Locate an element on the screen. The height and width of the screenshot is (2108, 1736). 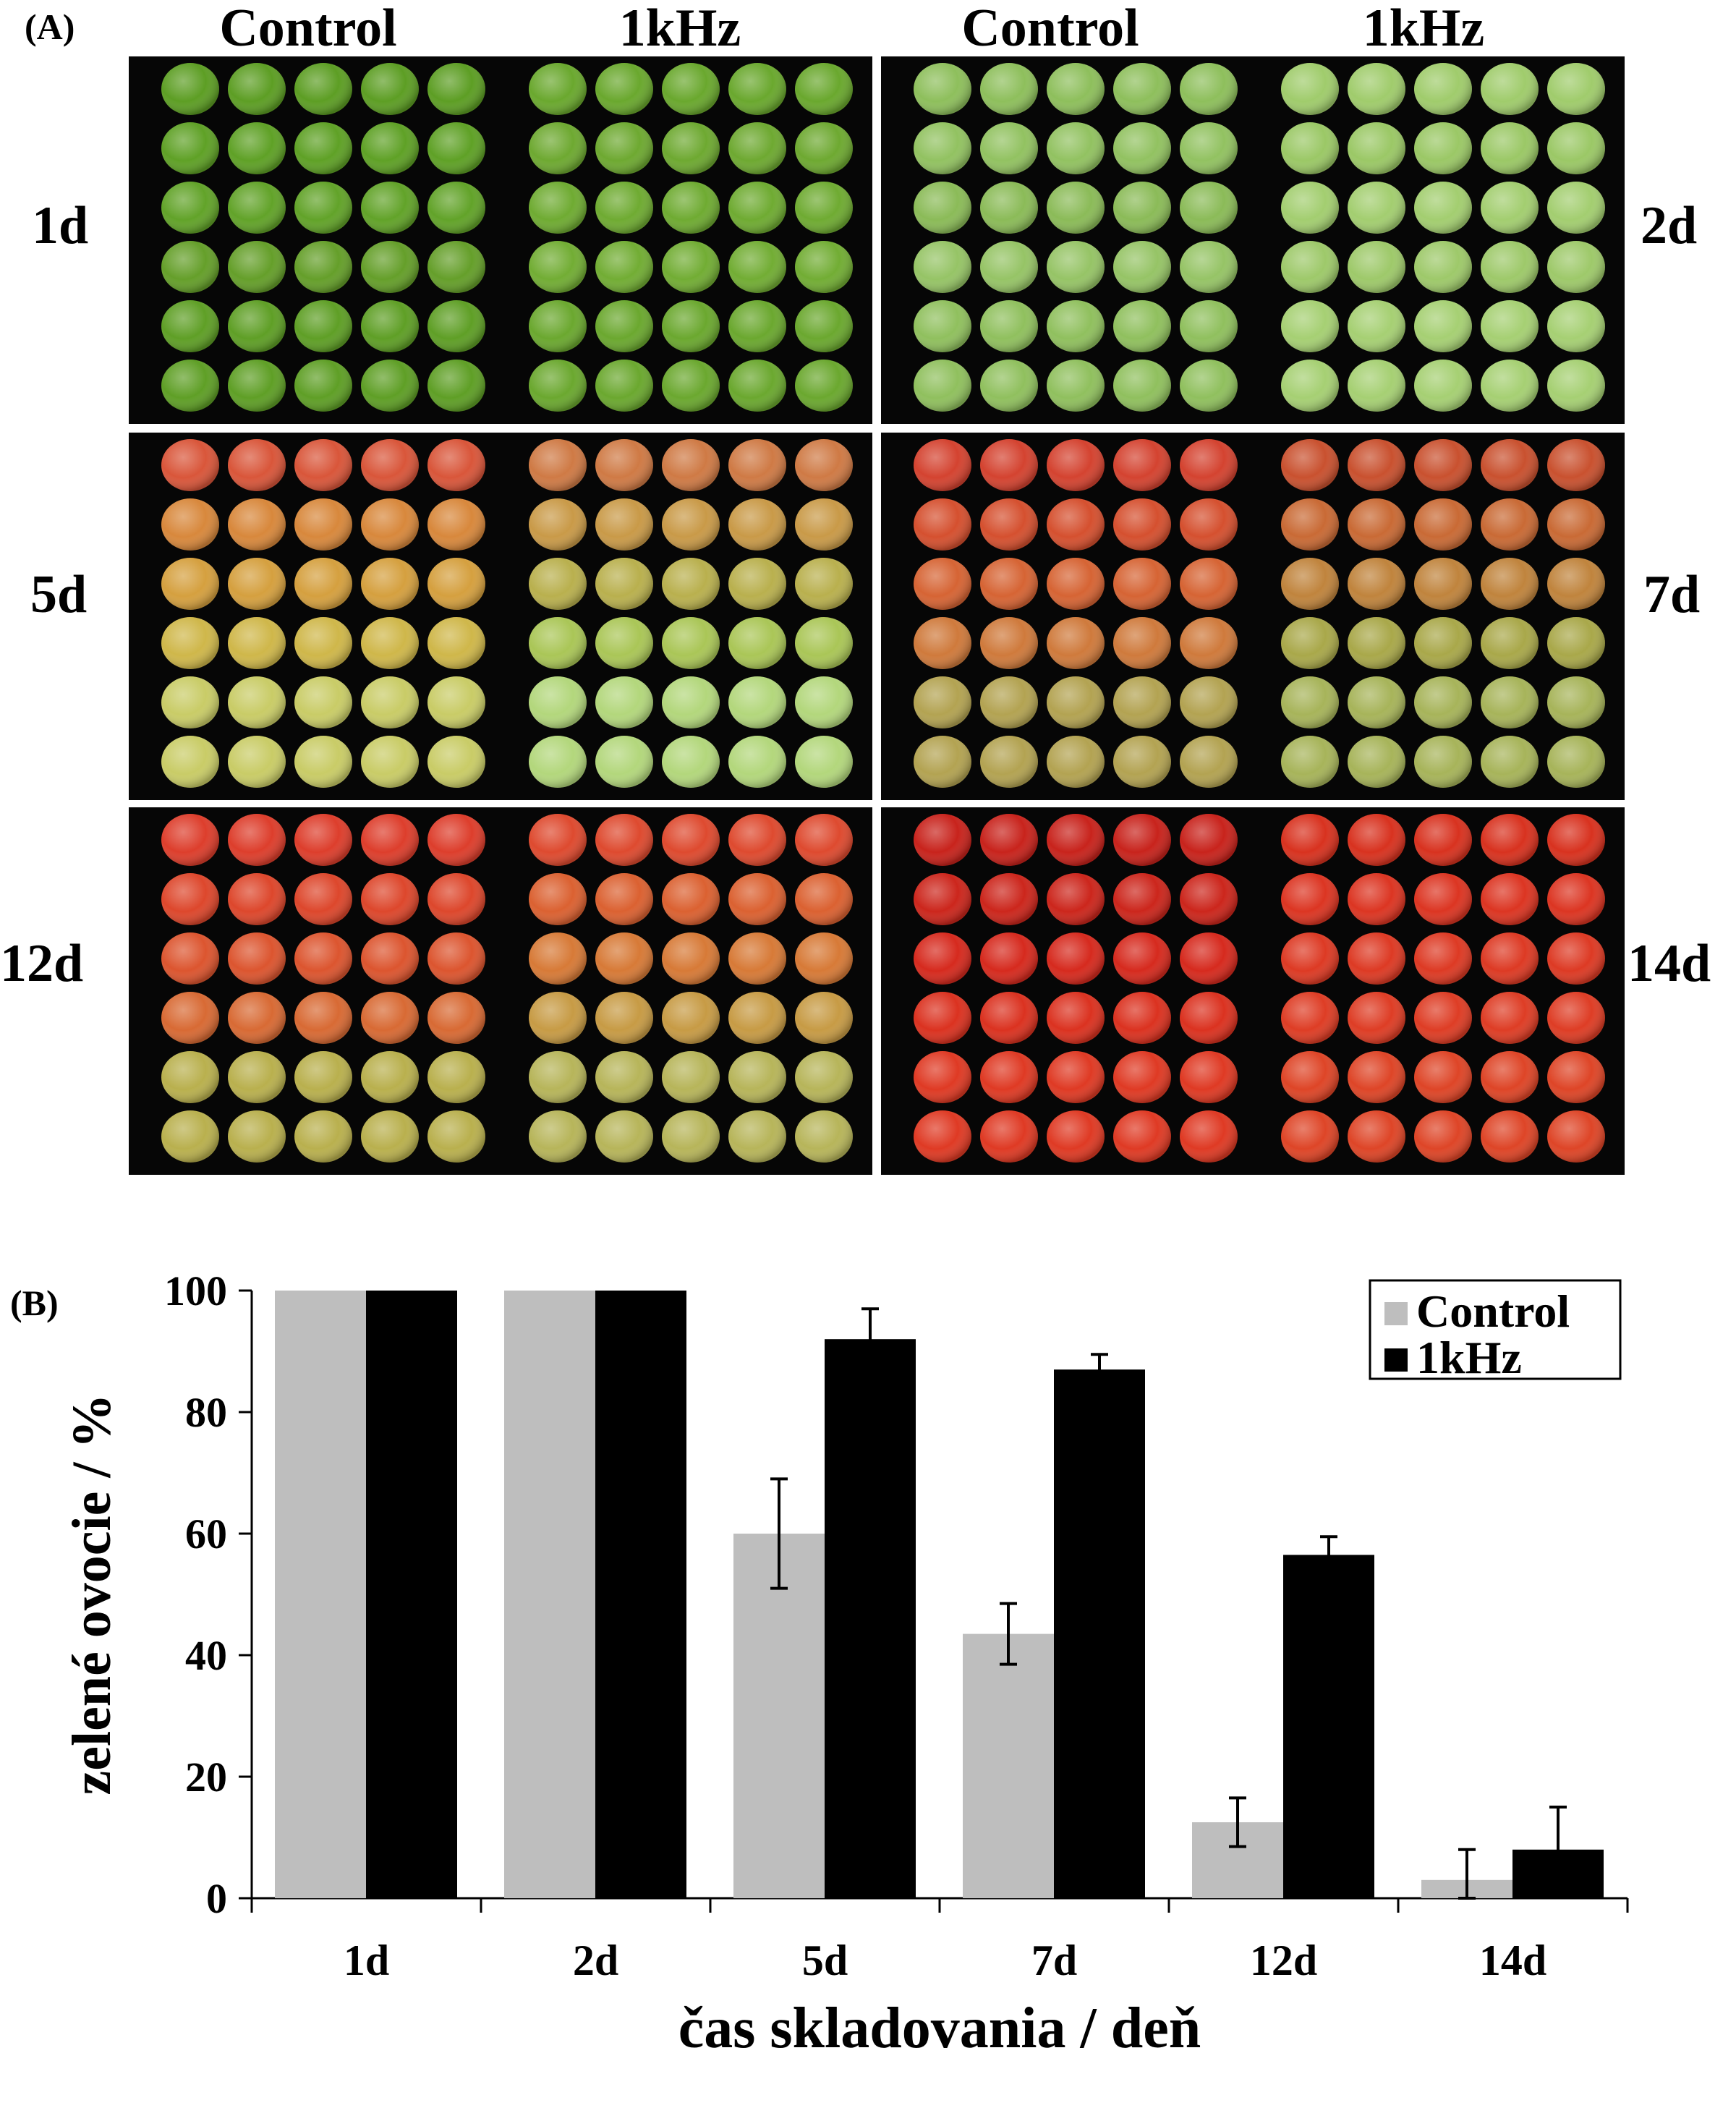
x-tick-label: 14d is located at coordinates (1512, 1961).